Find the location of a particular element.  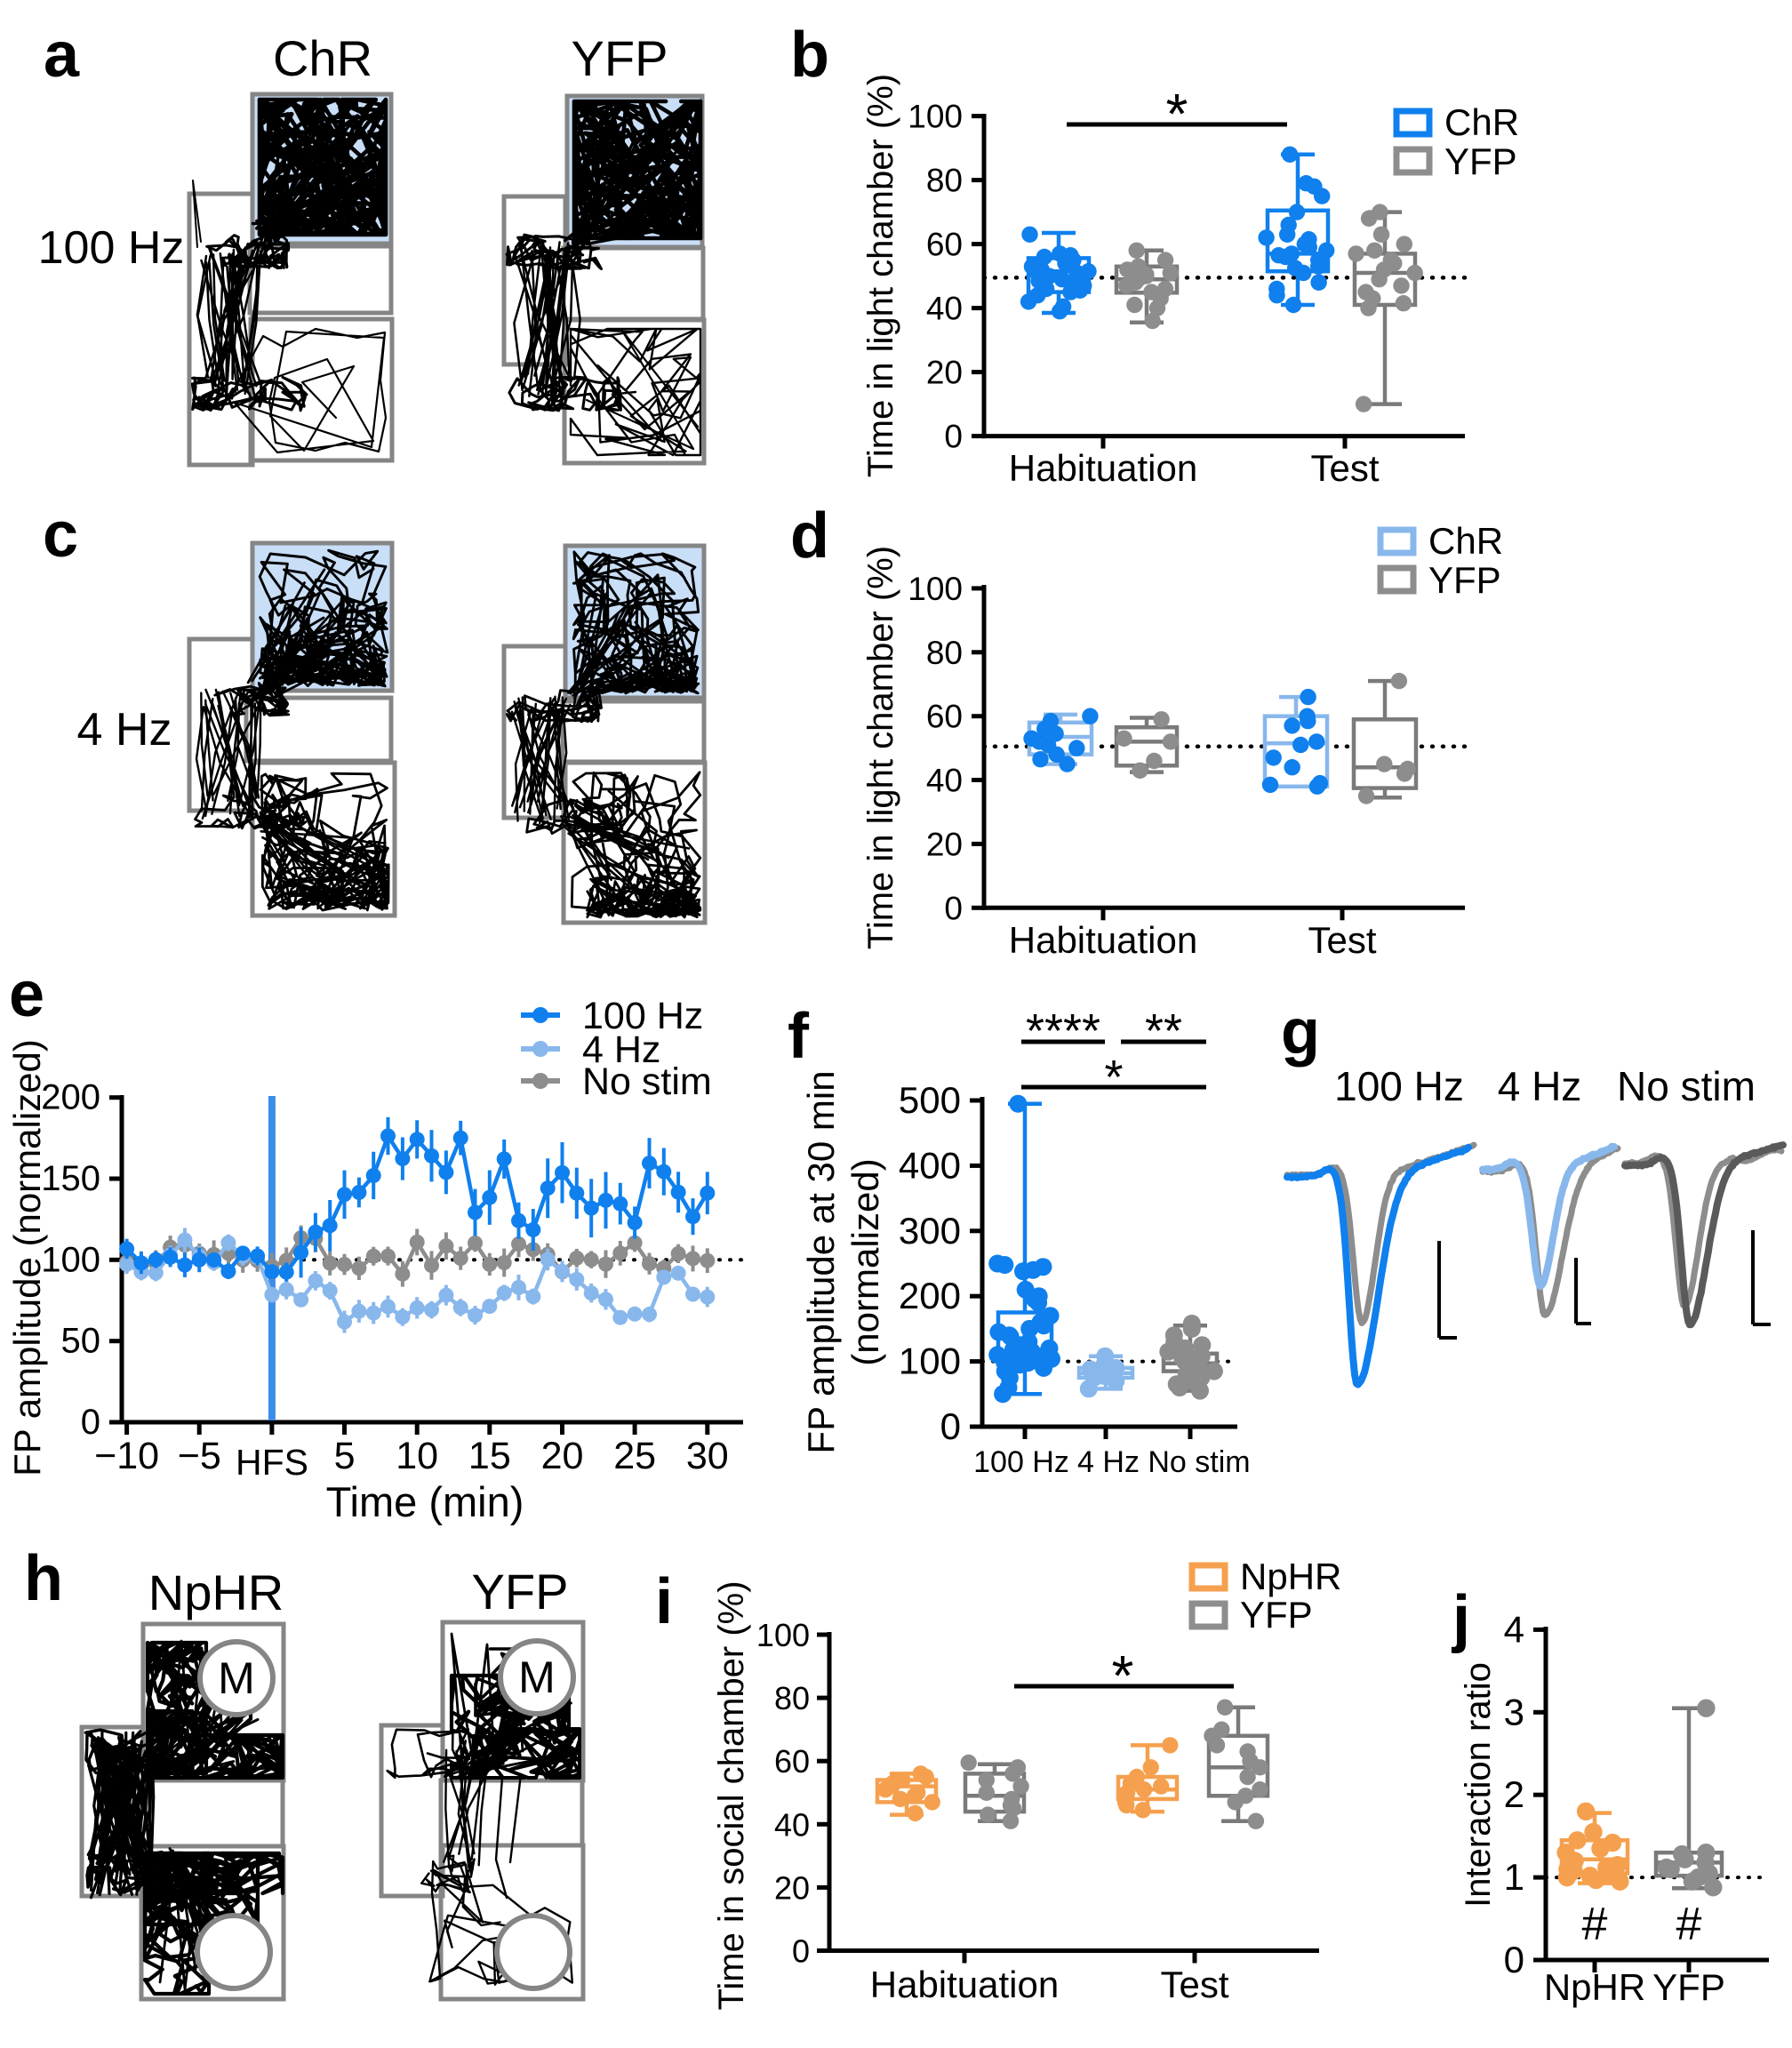

svg-text: 150 is located at coordinates (70, 1178).